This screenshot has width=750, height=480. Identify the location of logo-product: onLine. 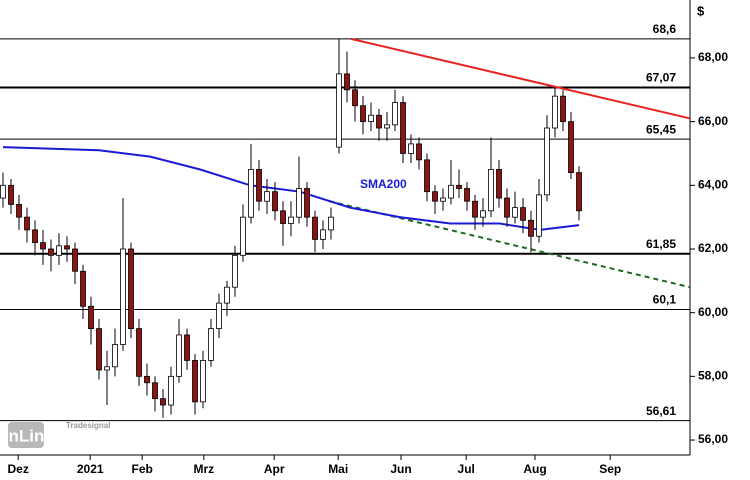
(27, 435).